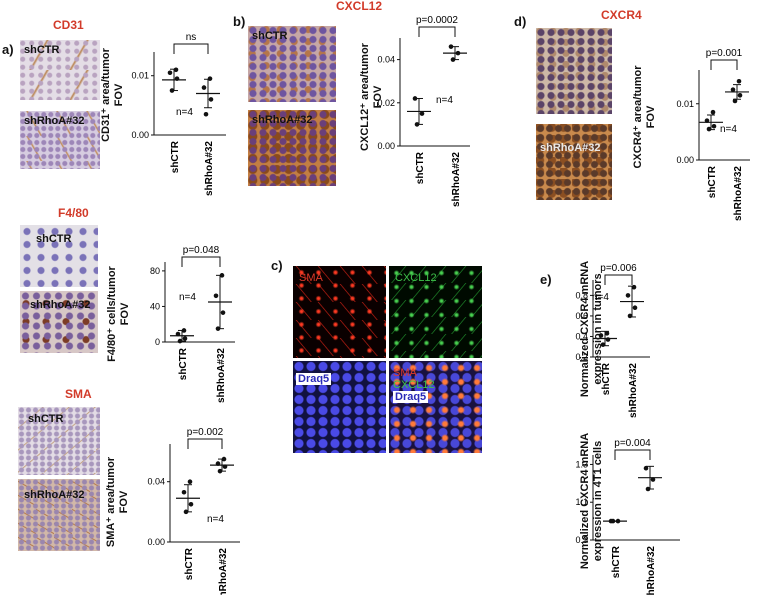 This screenshot has width=758, height=595. Describe the element at coordinates (59, 441) in the screenshot. I see `micrograph-sma-shctr: shCTR` at that location.